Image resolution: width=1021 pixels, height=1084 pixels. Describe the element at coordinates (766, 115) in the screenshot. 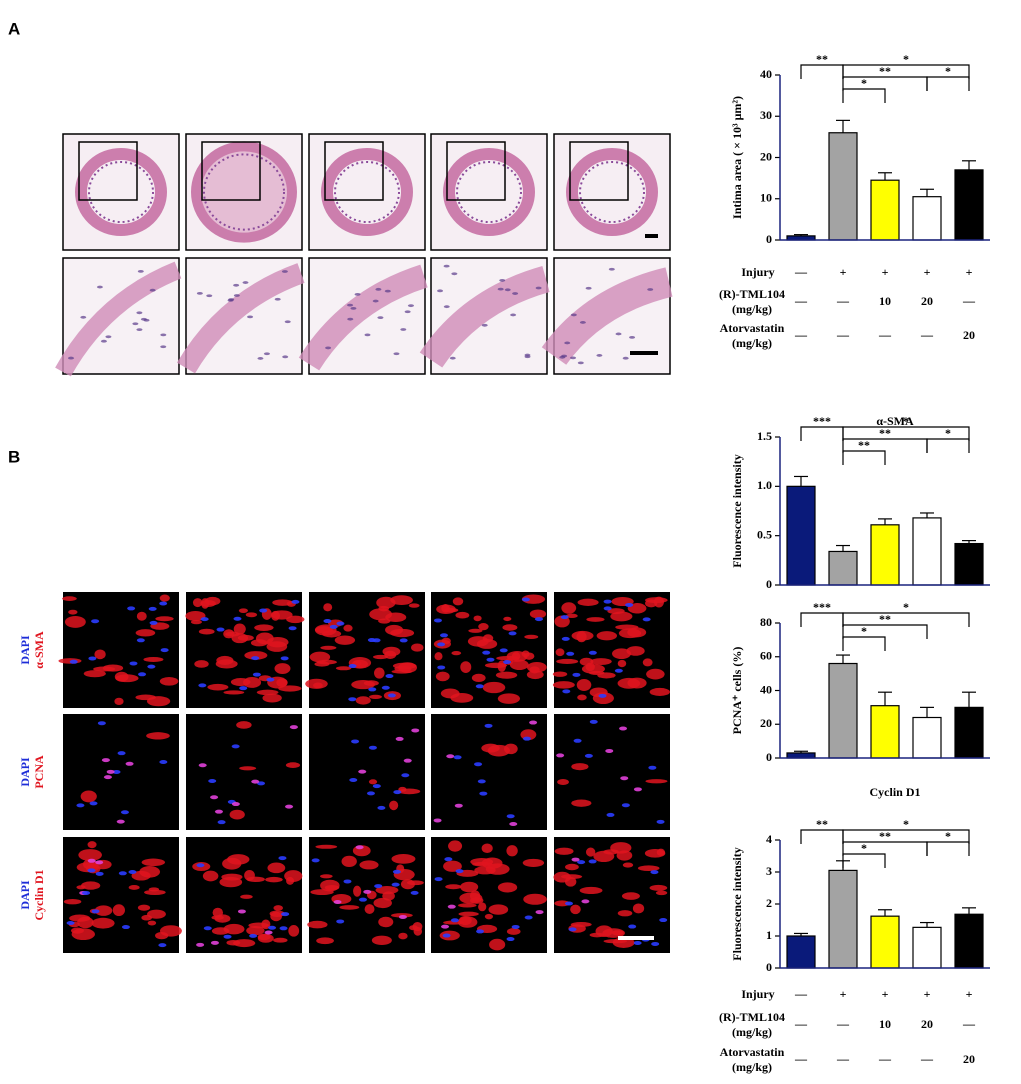

I see `y-tick-label: 30` at that location.